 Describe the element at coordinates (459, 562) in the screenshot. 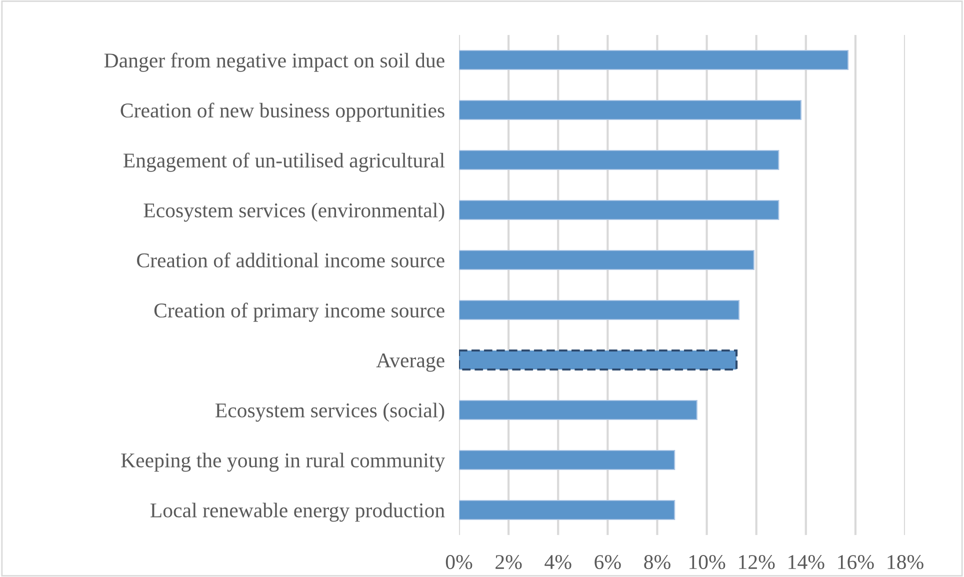

I see `x-tick-label: 0%` at that location.